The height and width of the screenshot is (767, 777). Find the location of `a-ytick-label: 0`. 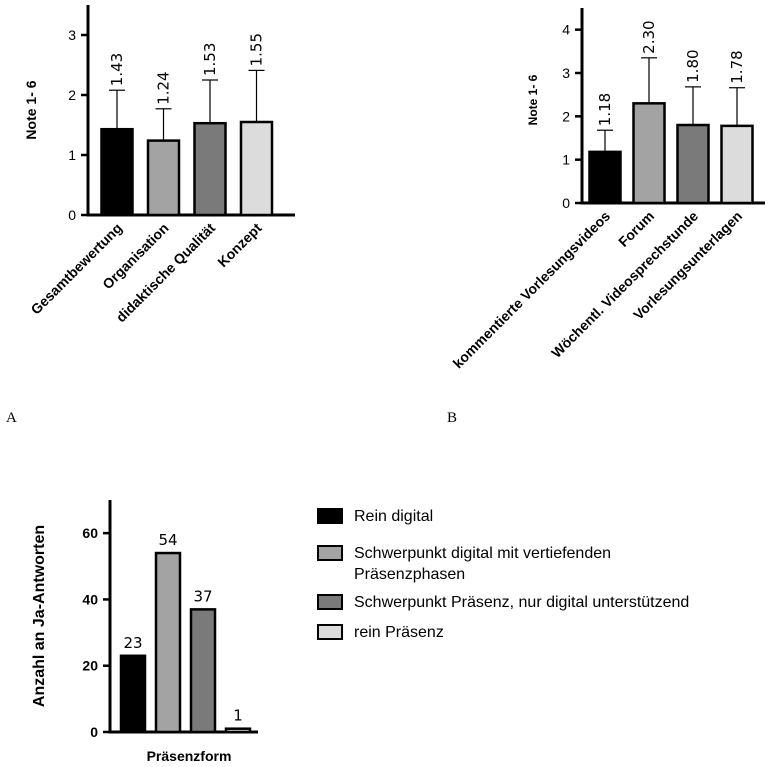

a-ytick-label: 0 is located at coordinates (72, 215).